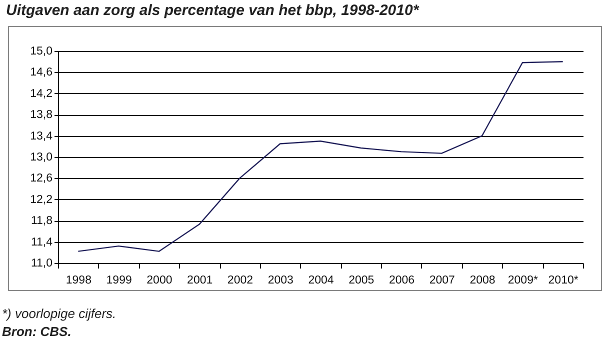  I want to click on x-tick-label: 2004, so click(321, 280).